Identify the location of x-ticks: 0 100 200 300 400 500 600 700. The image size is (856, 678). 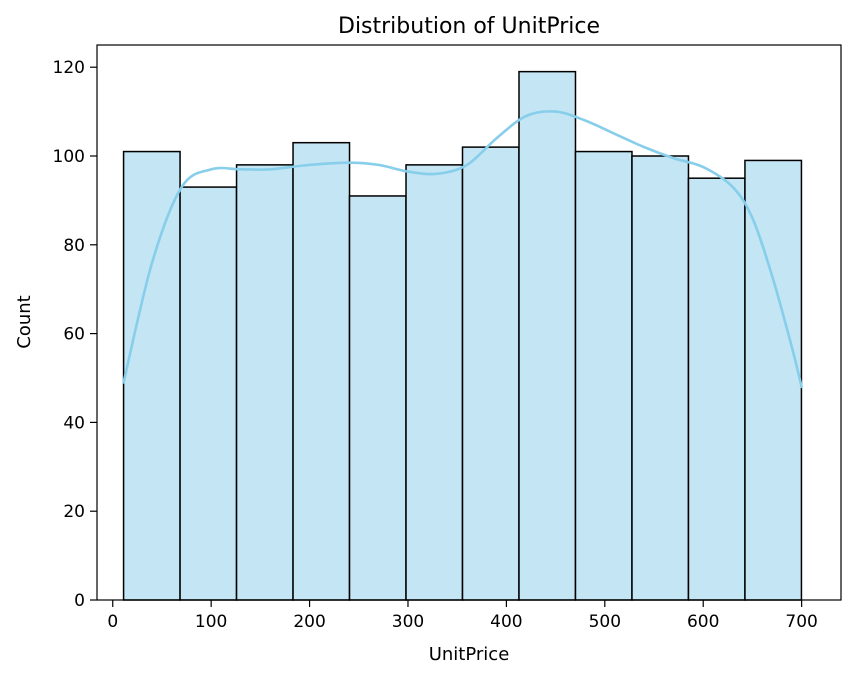
(462, 616).